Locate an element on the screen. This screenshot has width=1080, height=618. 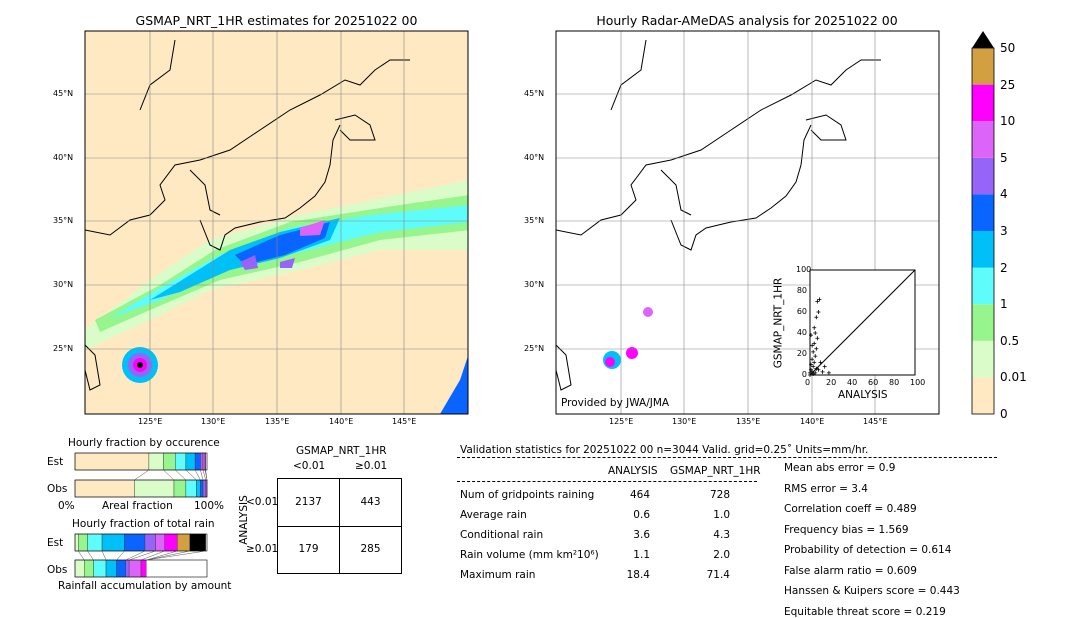
colorbar-label: 3 is located at coordinates (1004, 231).